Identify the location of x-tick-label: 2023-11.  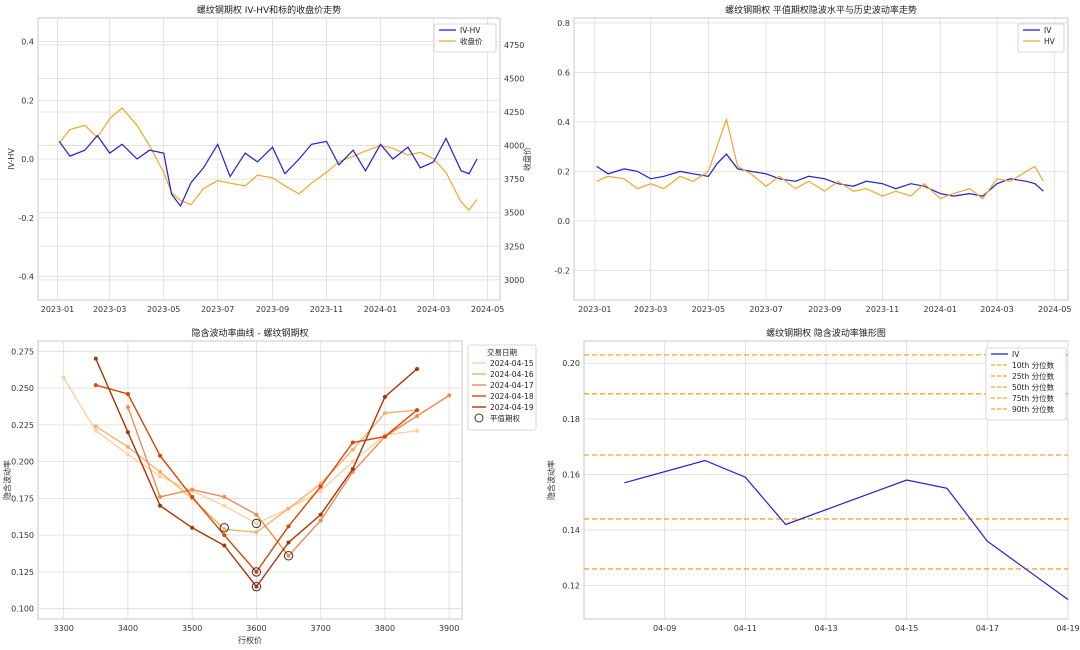
(326, 309).